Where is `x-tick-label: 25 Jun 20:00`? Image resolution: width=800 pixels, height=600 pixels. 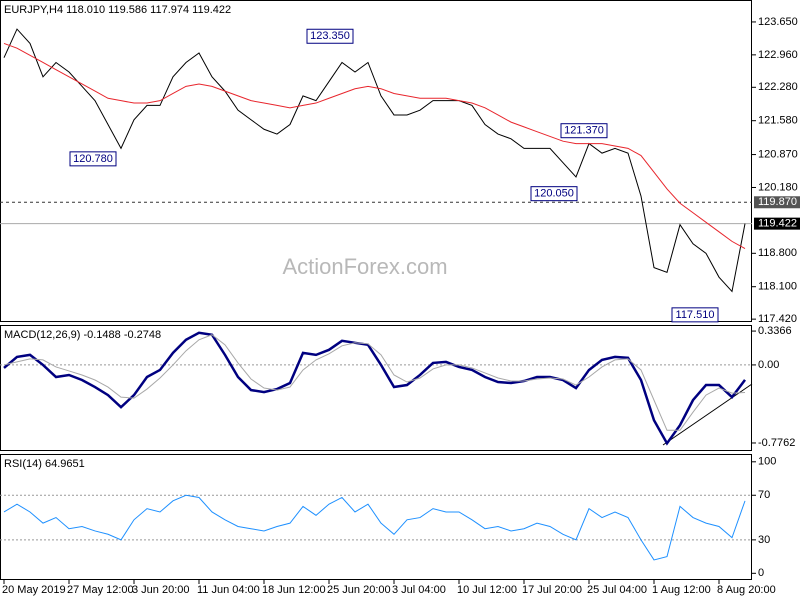
x-tick-label: 25 Jun 20:00 is located at coordinates (359, 590).